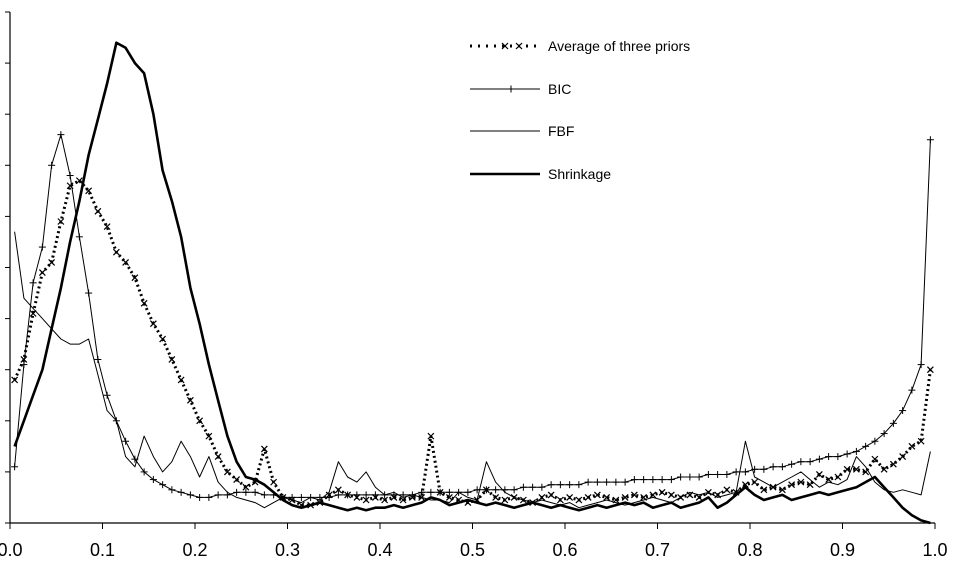 The width and height of the screenshot is (965, 576). Describe the element at coordinates (934, 550) in the screenshot. I see `x-tick-label: 1.0` at that location.